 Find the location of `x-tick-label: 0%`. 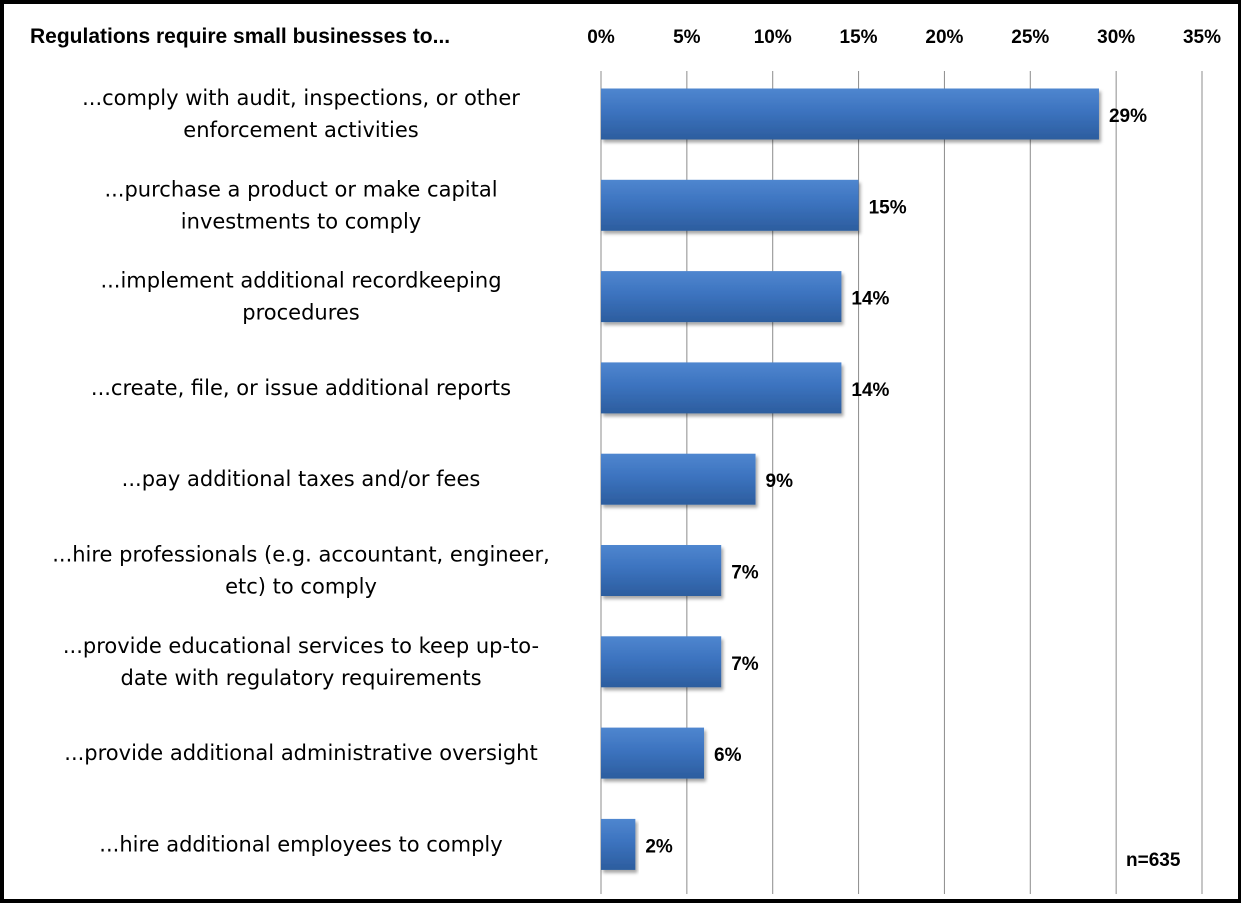

x-tick-label: 0% is located at coordinates (601, 37).